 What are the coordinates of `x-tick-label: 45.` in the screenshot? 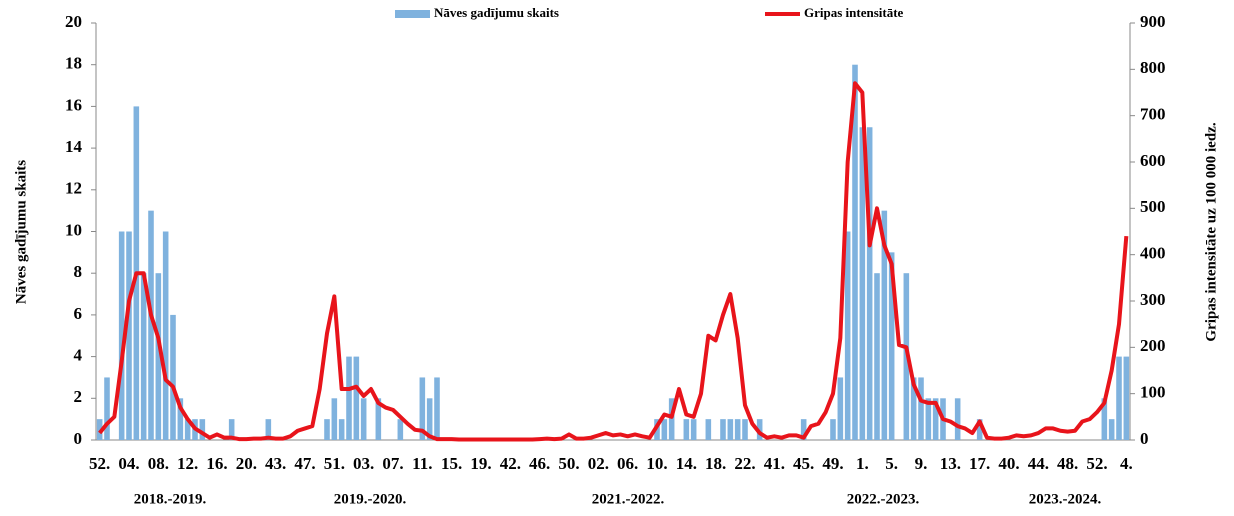 It's located at (803, 463).